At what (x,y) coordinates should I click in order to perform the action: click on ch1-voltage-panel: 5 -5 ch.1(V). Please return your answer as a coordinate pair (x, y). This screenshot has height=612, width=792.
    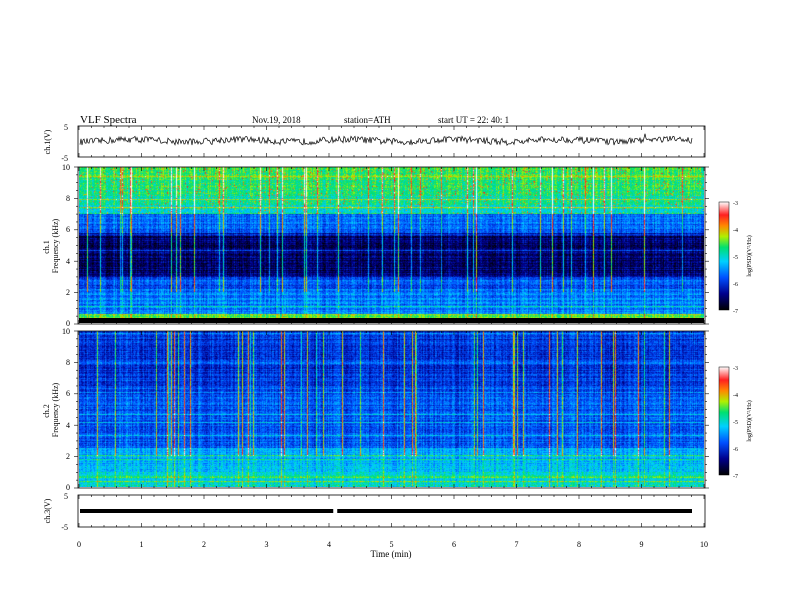
    Looking at the image, I should click on (374, 143).